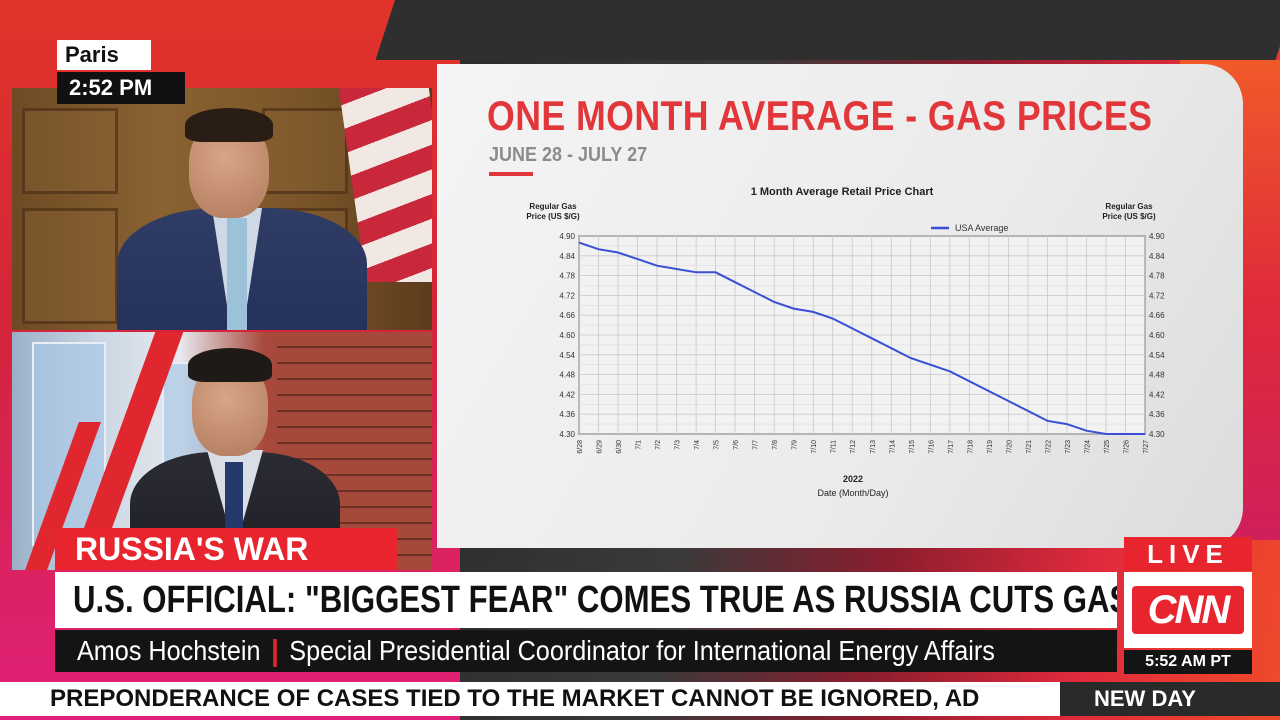 This screenshot has height=720, width=1280. I want to click on x-tick-label: 6/30, so click(619, 447).